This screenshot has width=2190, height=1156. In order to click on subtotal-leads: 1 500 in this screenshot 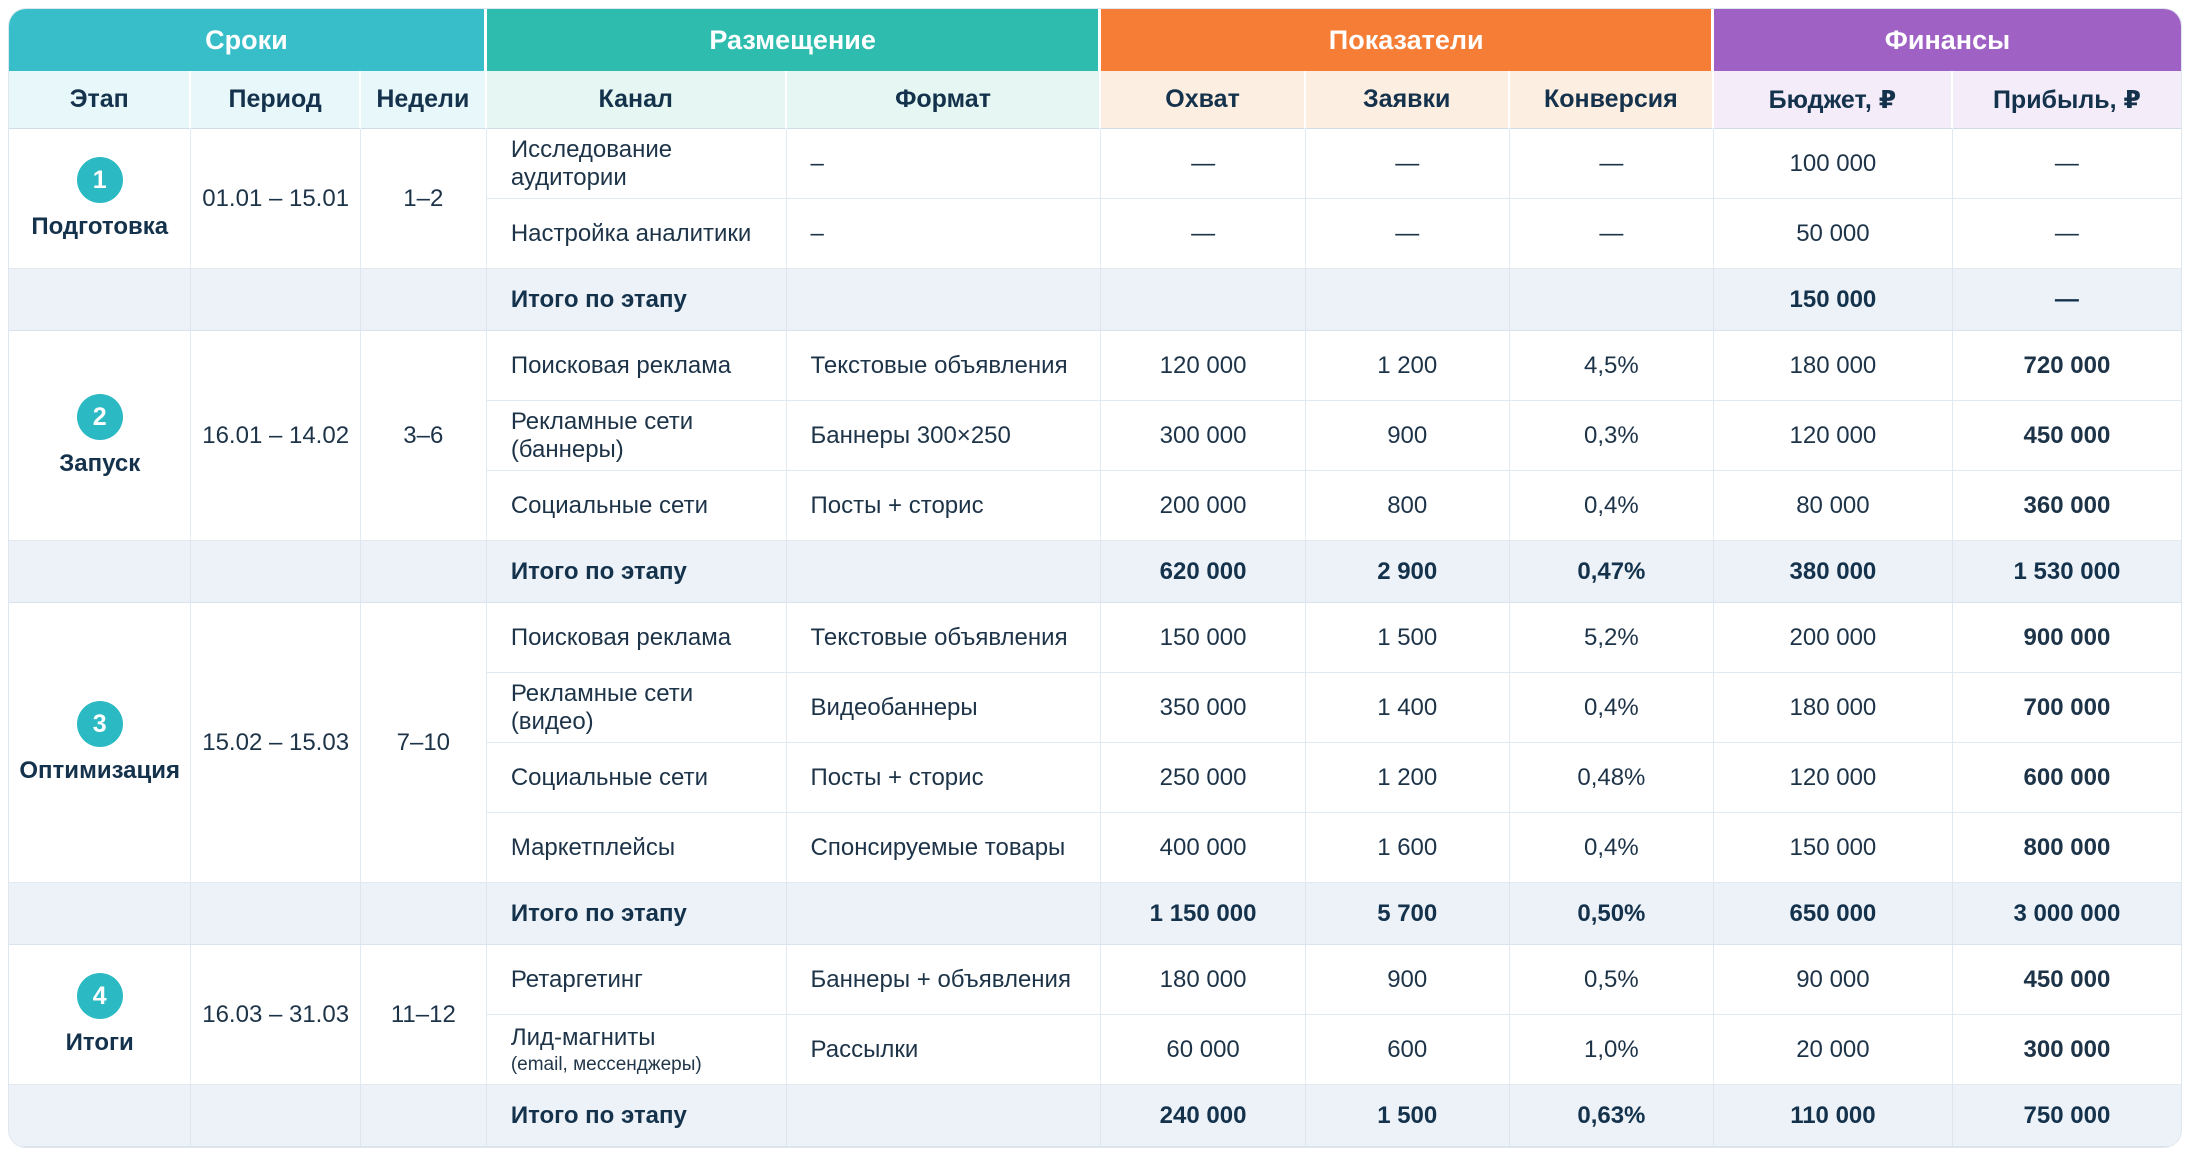, I will do `click(1407, 1116)`.